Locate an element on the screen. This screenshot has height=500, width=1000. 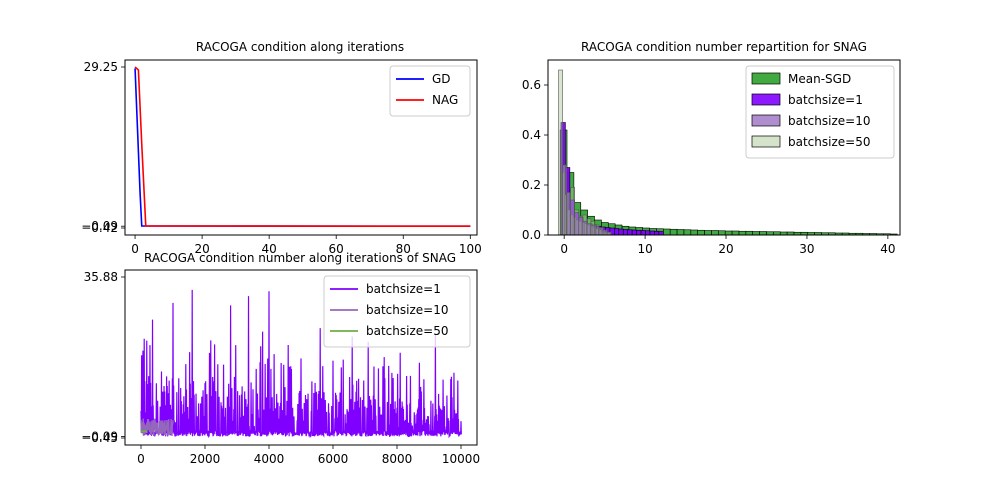
x-tick-label: 2000 is located at coordinates (205, 459).